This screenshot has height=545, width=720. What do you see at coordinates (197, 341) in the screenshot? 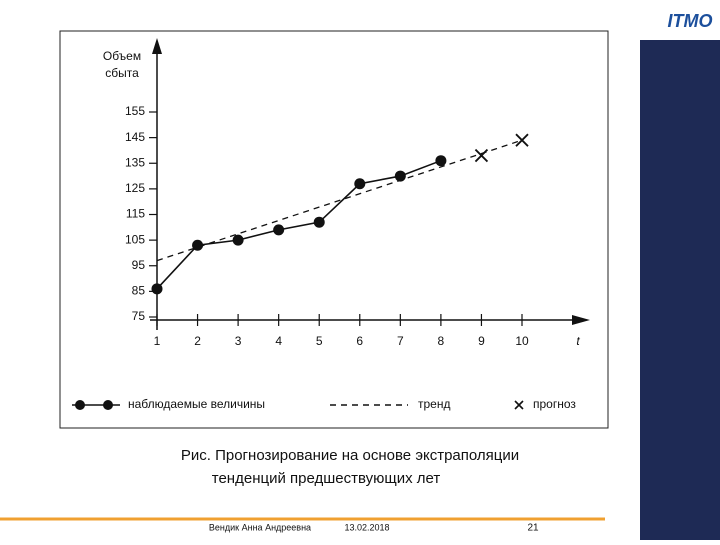
I see `x-tick-label: 2` at bounding box center [197, 341].